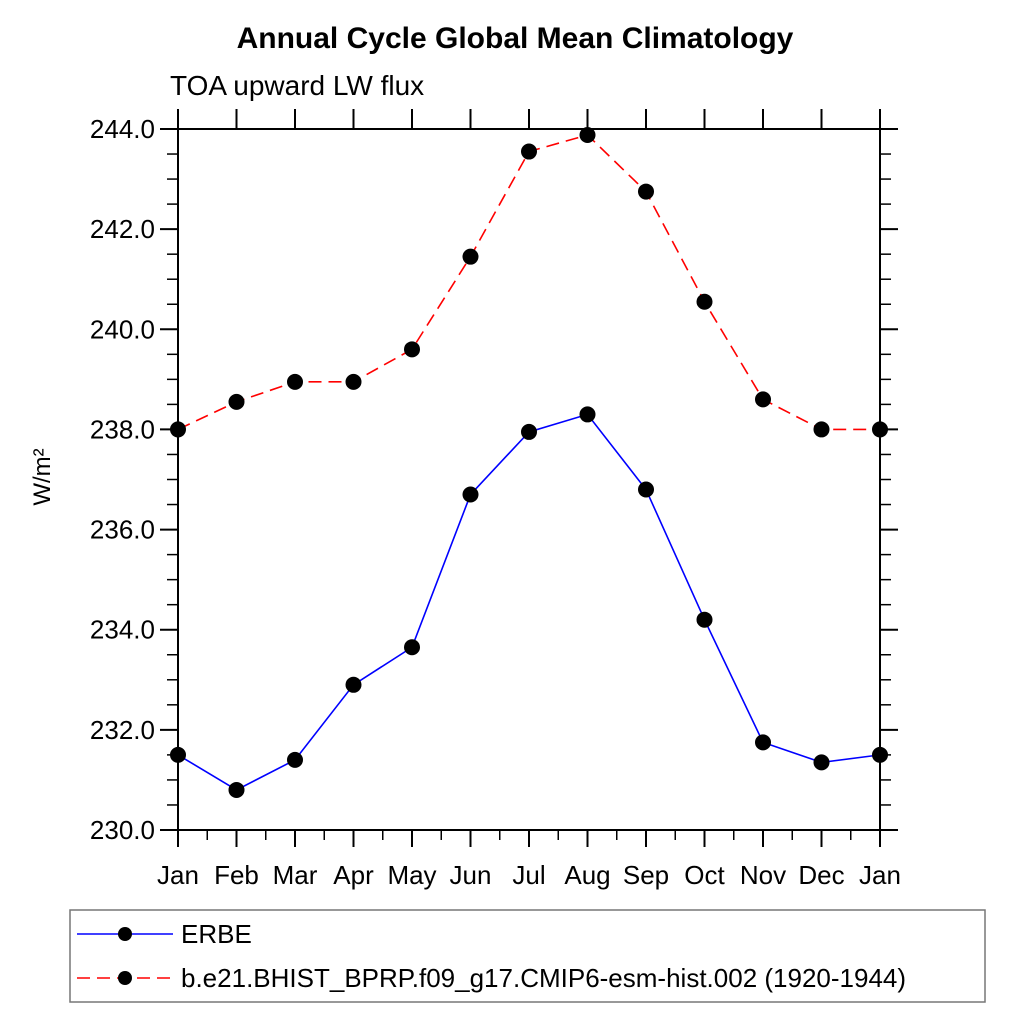 This screenshot has height=1024, width=1024. I want to click on y-axis-label: W/m², so click(42, 476).